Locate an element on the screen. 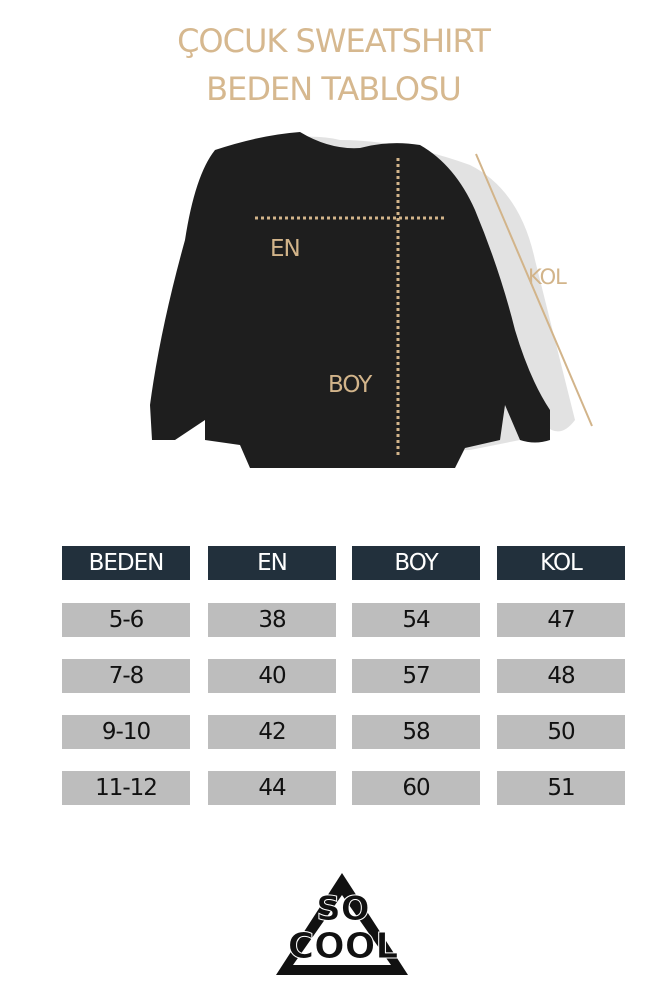  header-boy: BOY is located at coordinates (416, 563).